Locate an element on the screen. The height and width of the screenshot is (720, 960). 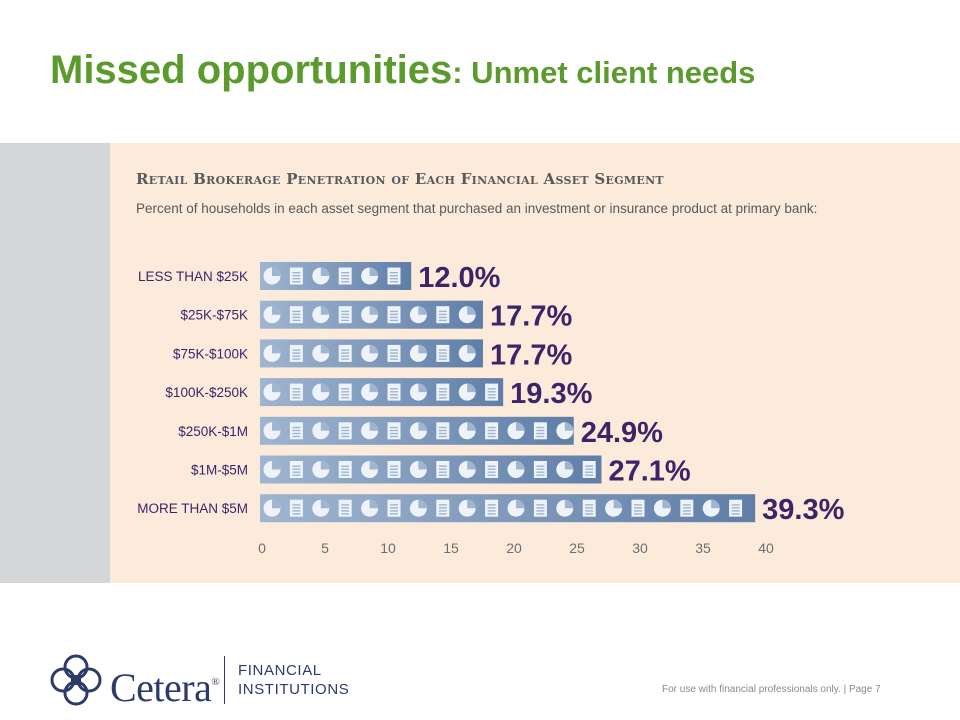
x-tick-label: 30 is located at coordinates (640, 548).